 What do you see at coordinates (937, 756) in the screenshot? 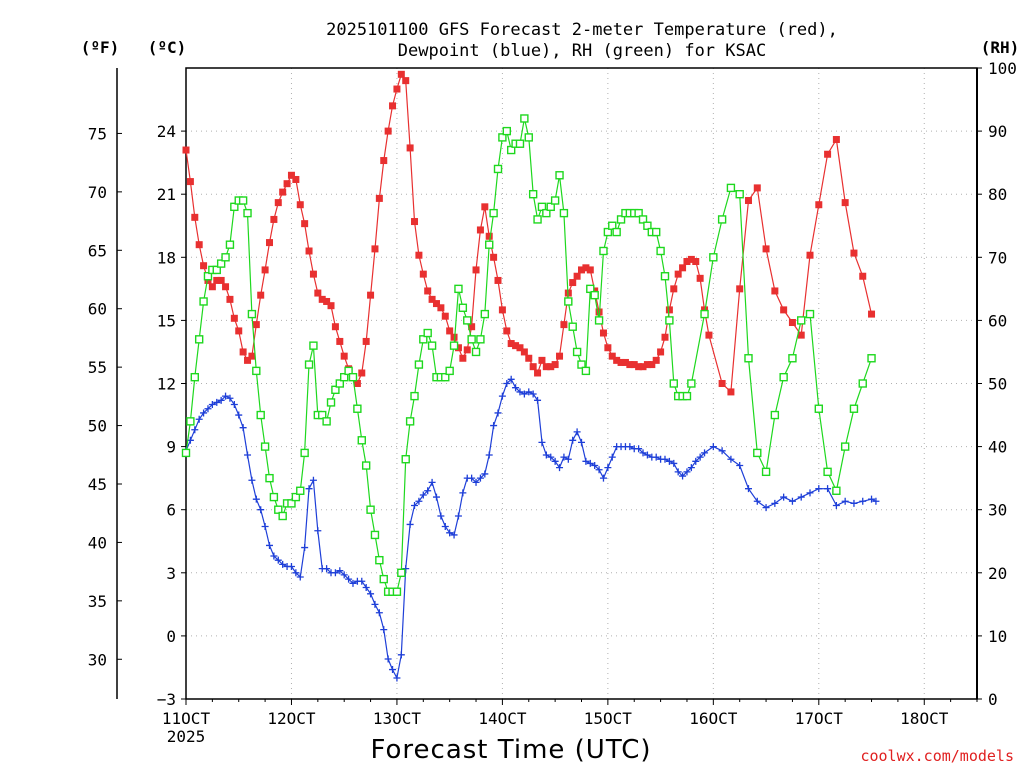
I see `credit-text: coolwx.com/models` at bounding box center [937, 756].